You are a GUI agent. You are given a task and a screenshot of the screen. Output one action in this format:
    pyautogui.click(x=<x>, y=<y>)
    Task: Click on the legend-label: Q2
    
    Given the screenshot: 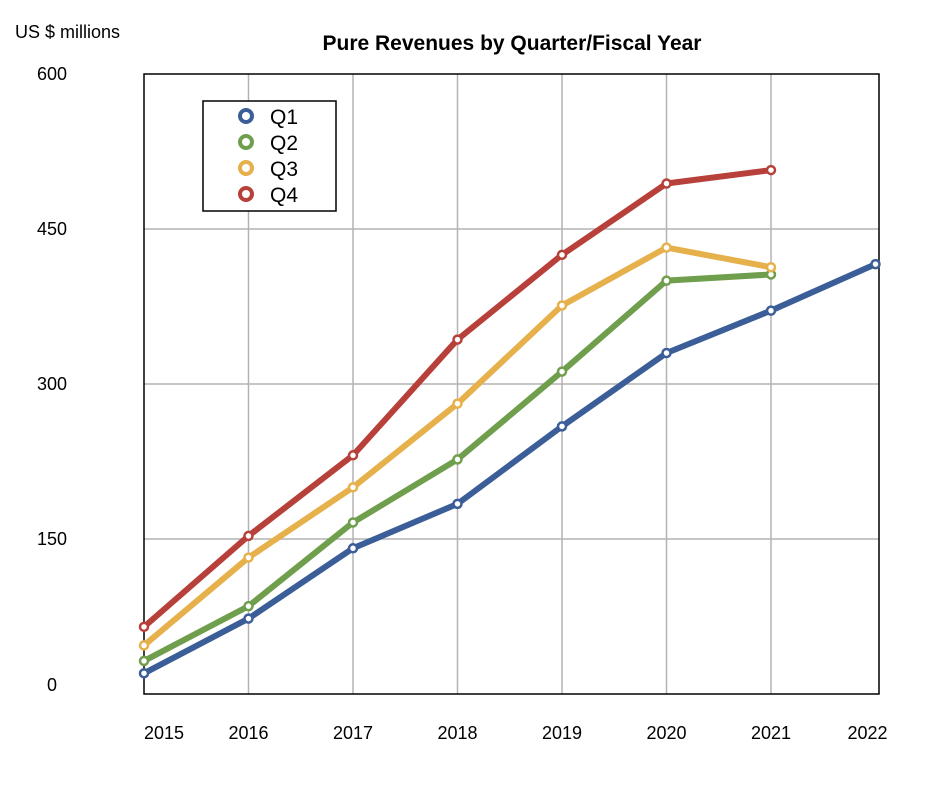 What is the action you would take?
    pyautogui.click(x=284, y=143)
    